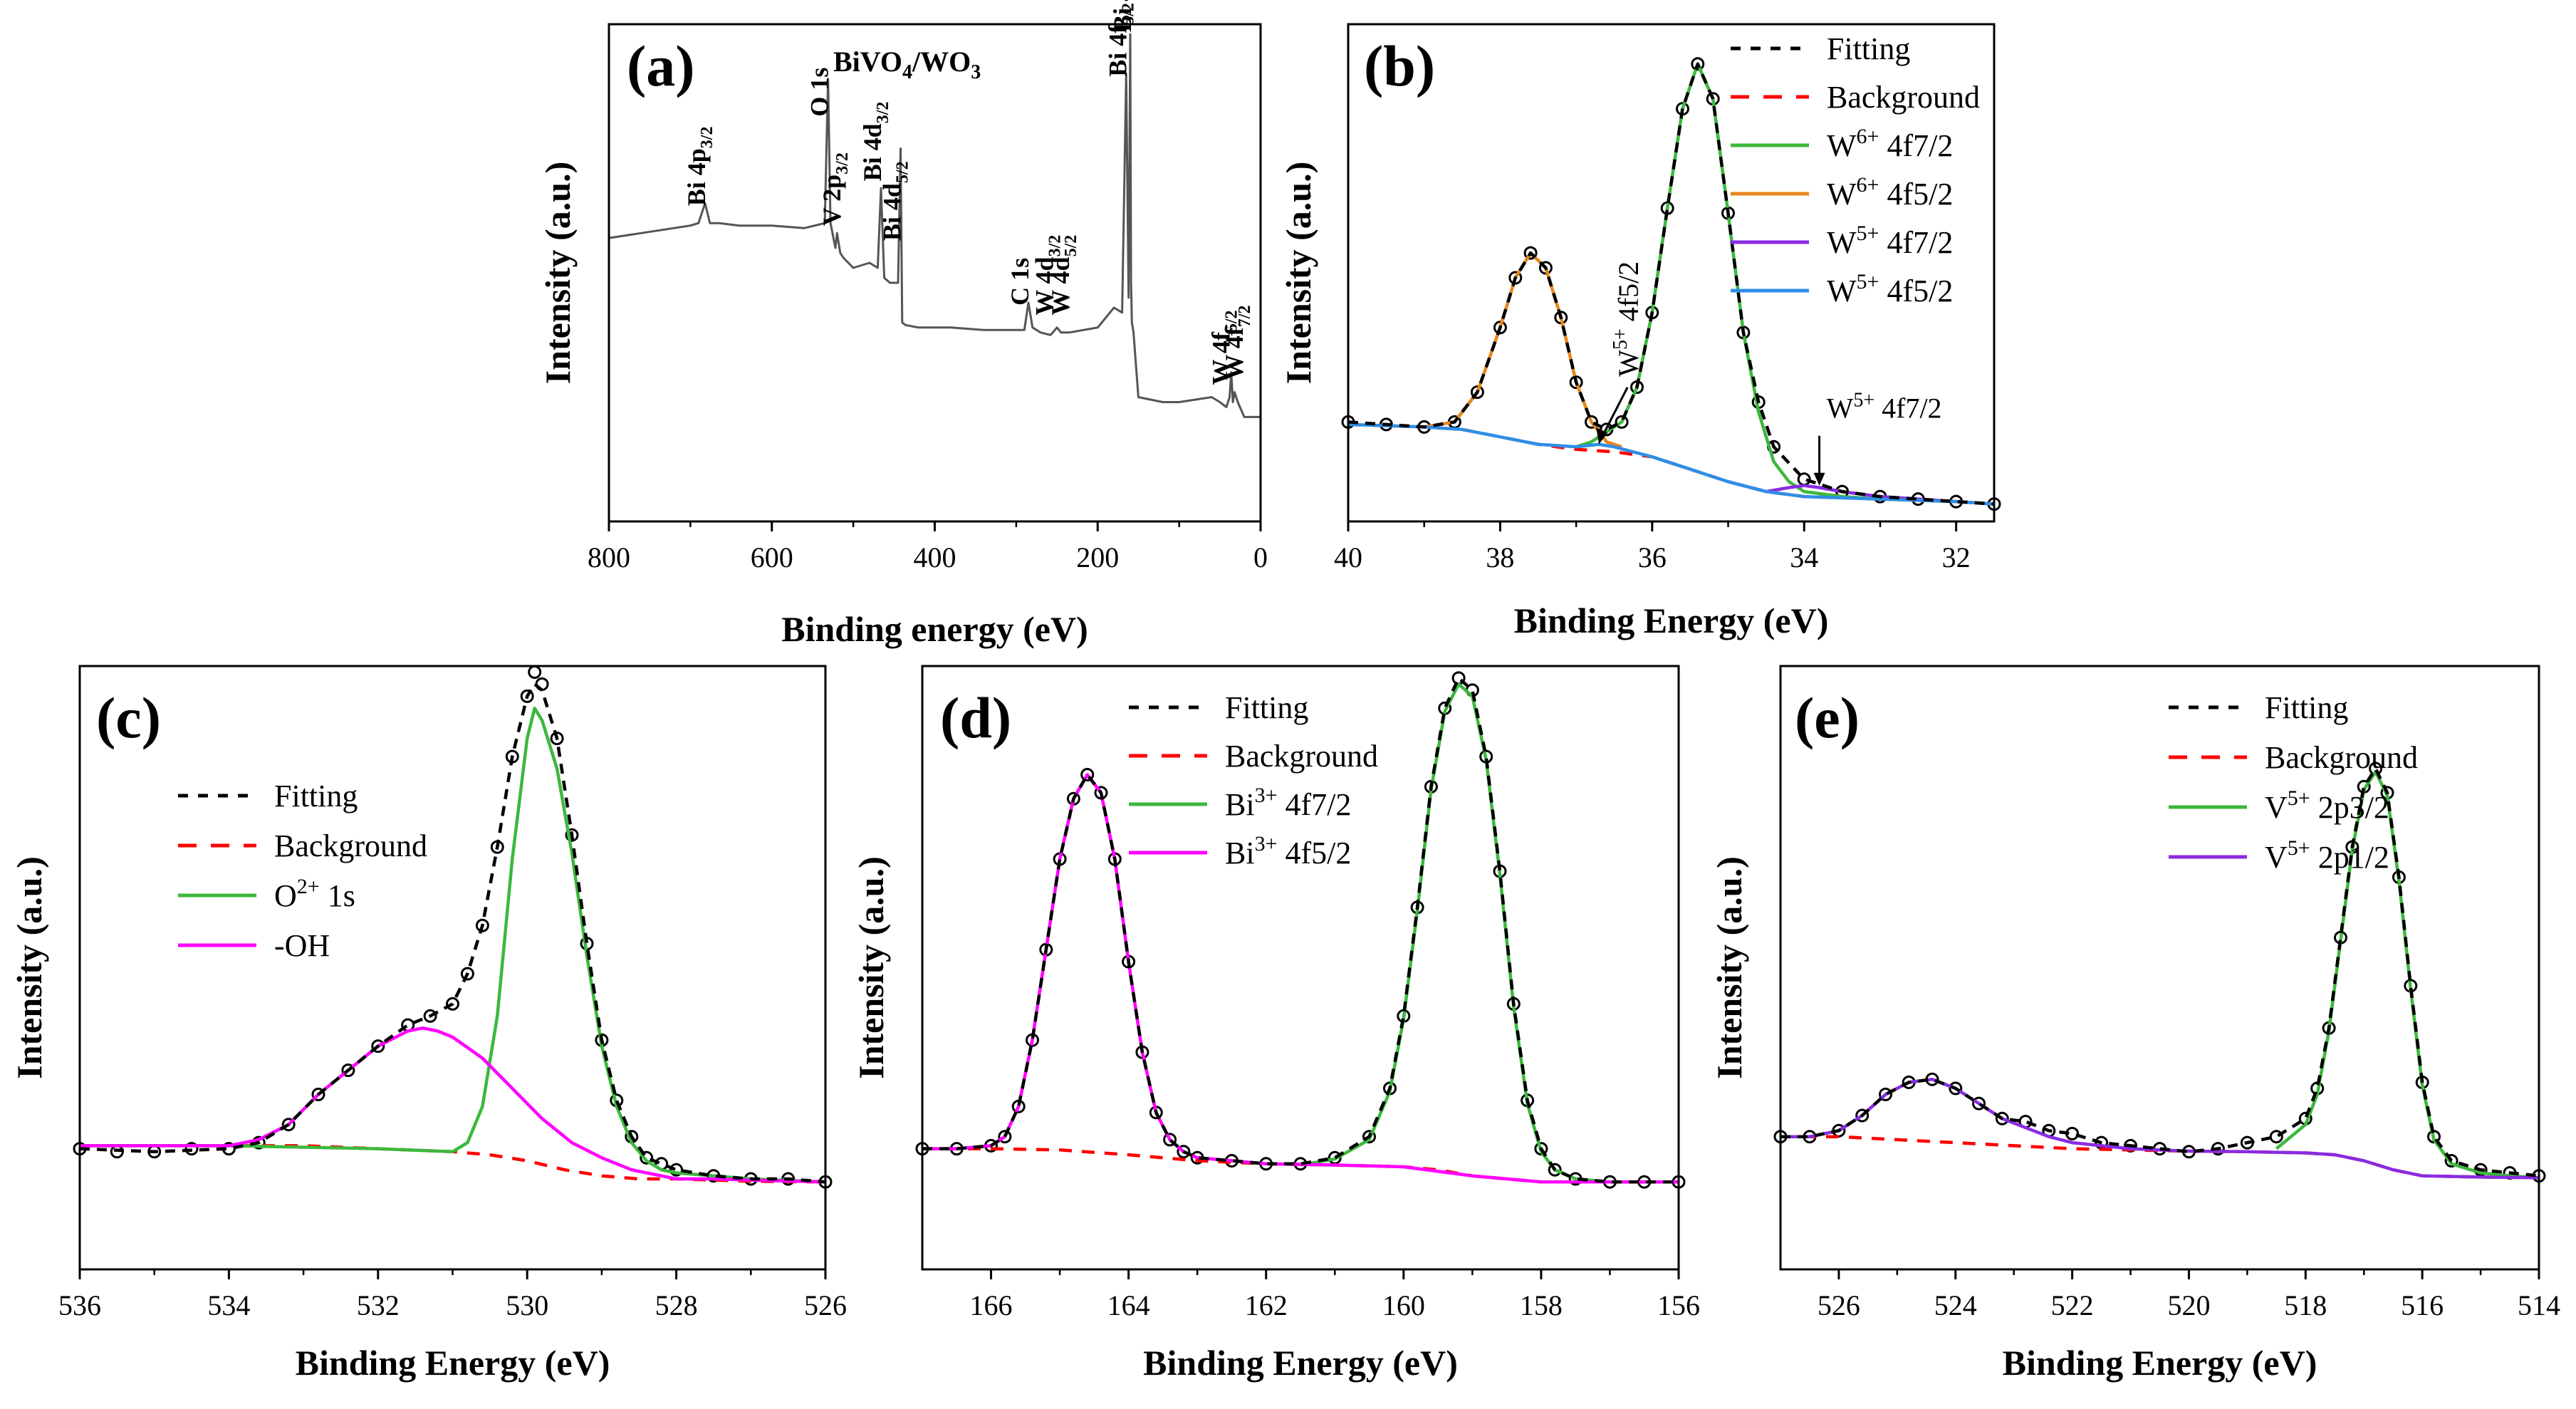 The width and height of the screenshot is (2576, 1409). I want to click on x-tick-label: 532, so click(378, 1305).